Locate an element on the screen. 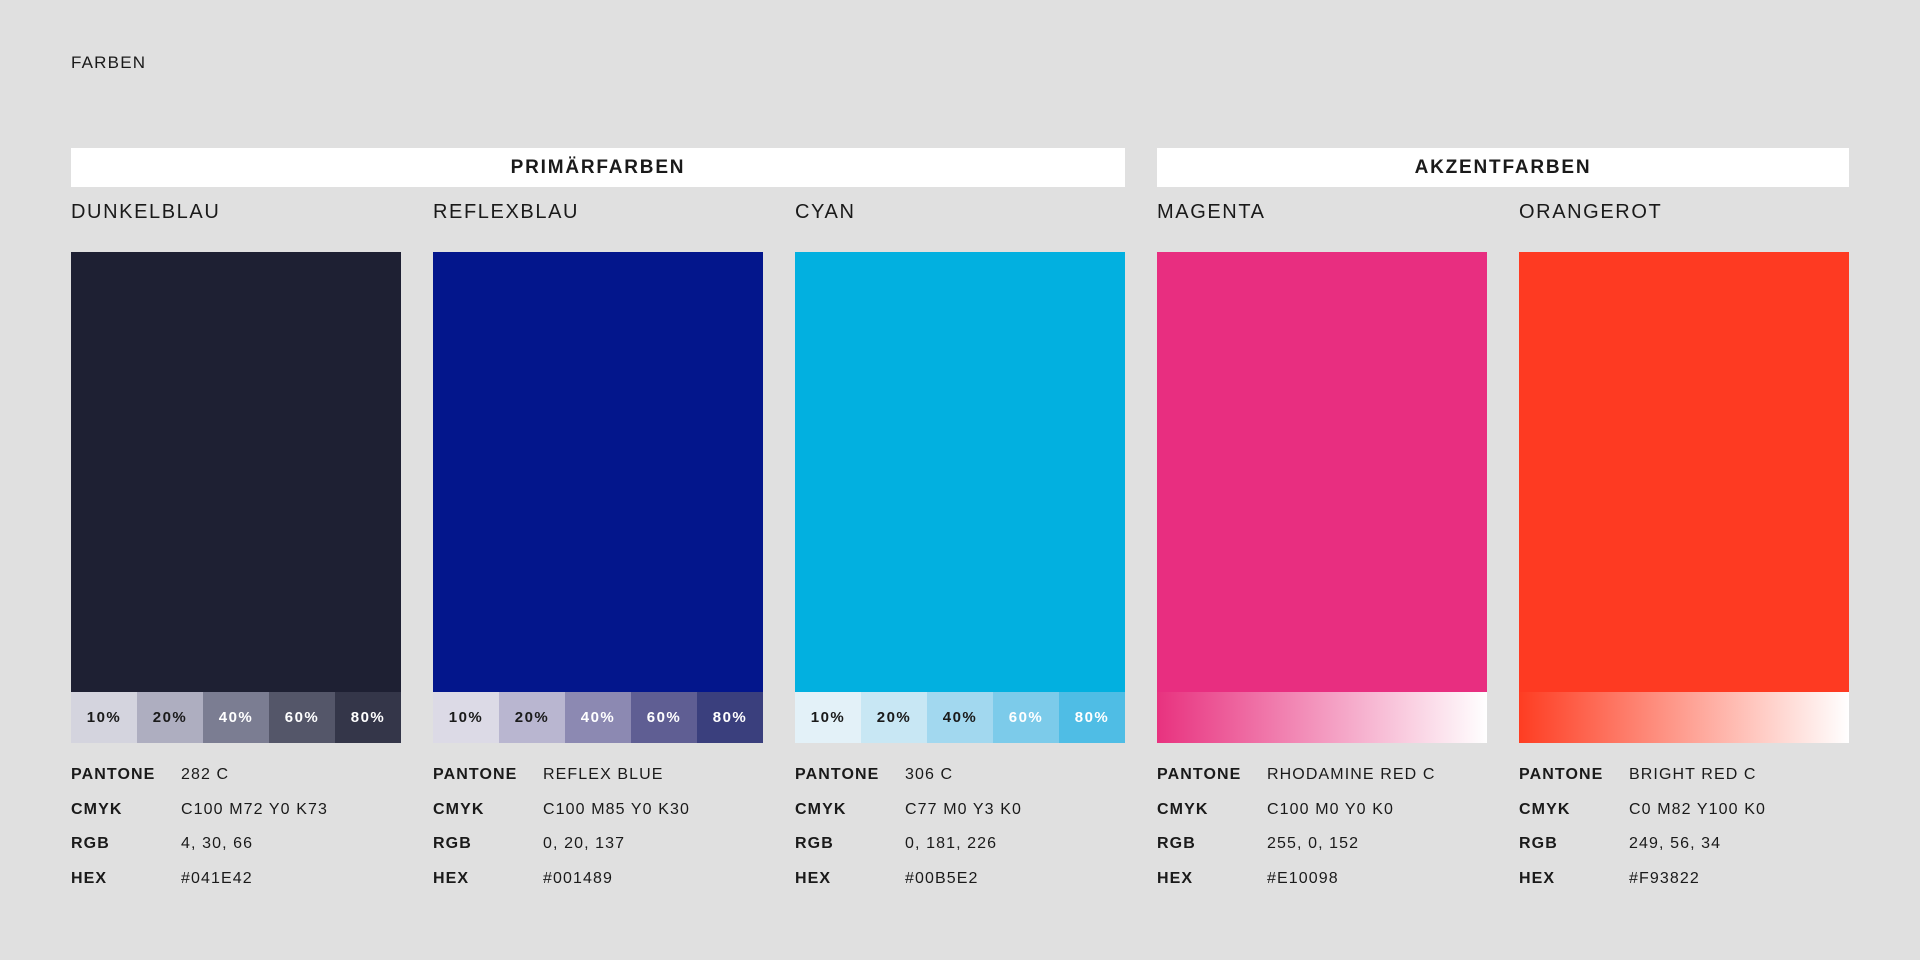  spec-value: #001489 is located at coordinates (578, 878).